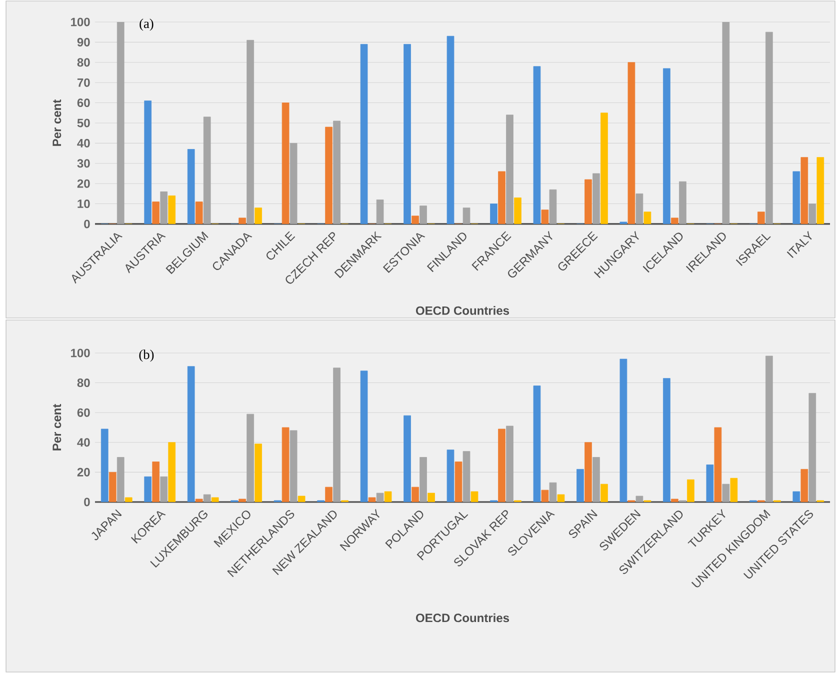 This screenshot has height=673, width=837. What do you see at coordinates (83, 42) in the screenshot?
I see `y-tick-label: 90` at bounding box center [83, 42].